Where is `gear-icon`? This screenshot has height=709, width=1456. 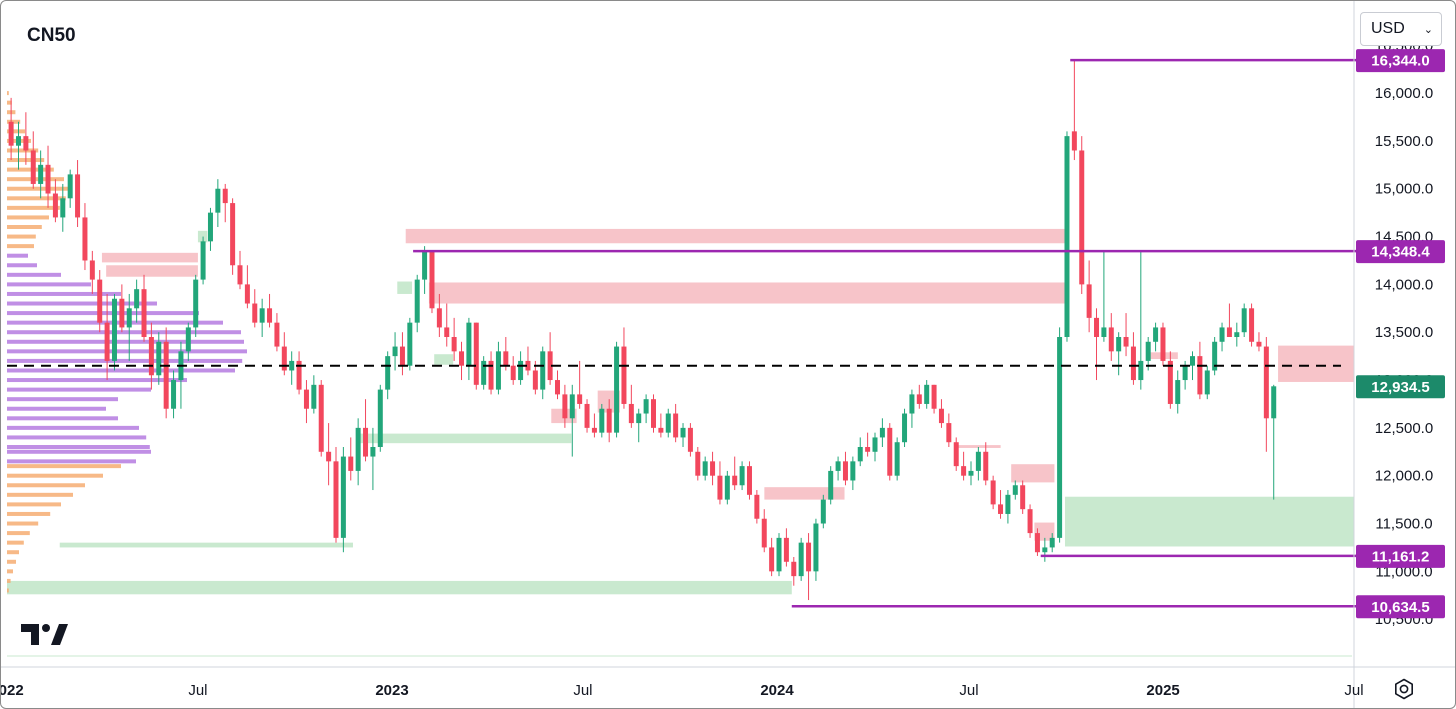
gear-icon is located at coordinates (1404, 689).